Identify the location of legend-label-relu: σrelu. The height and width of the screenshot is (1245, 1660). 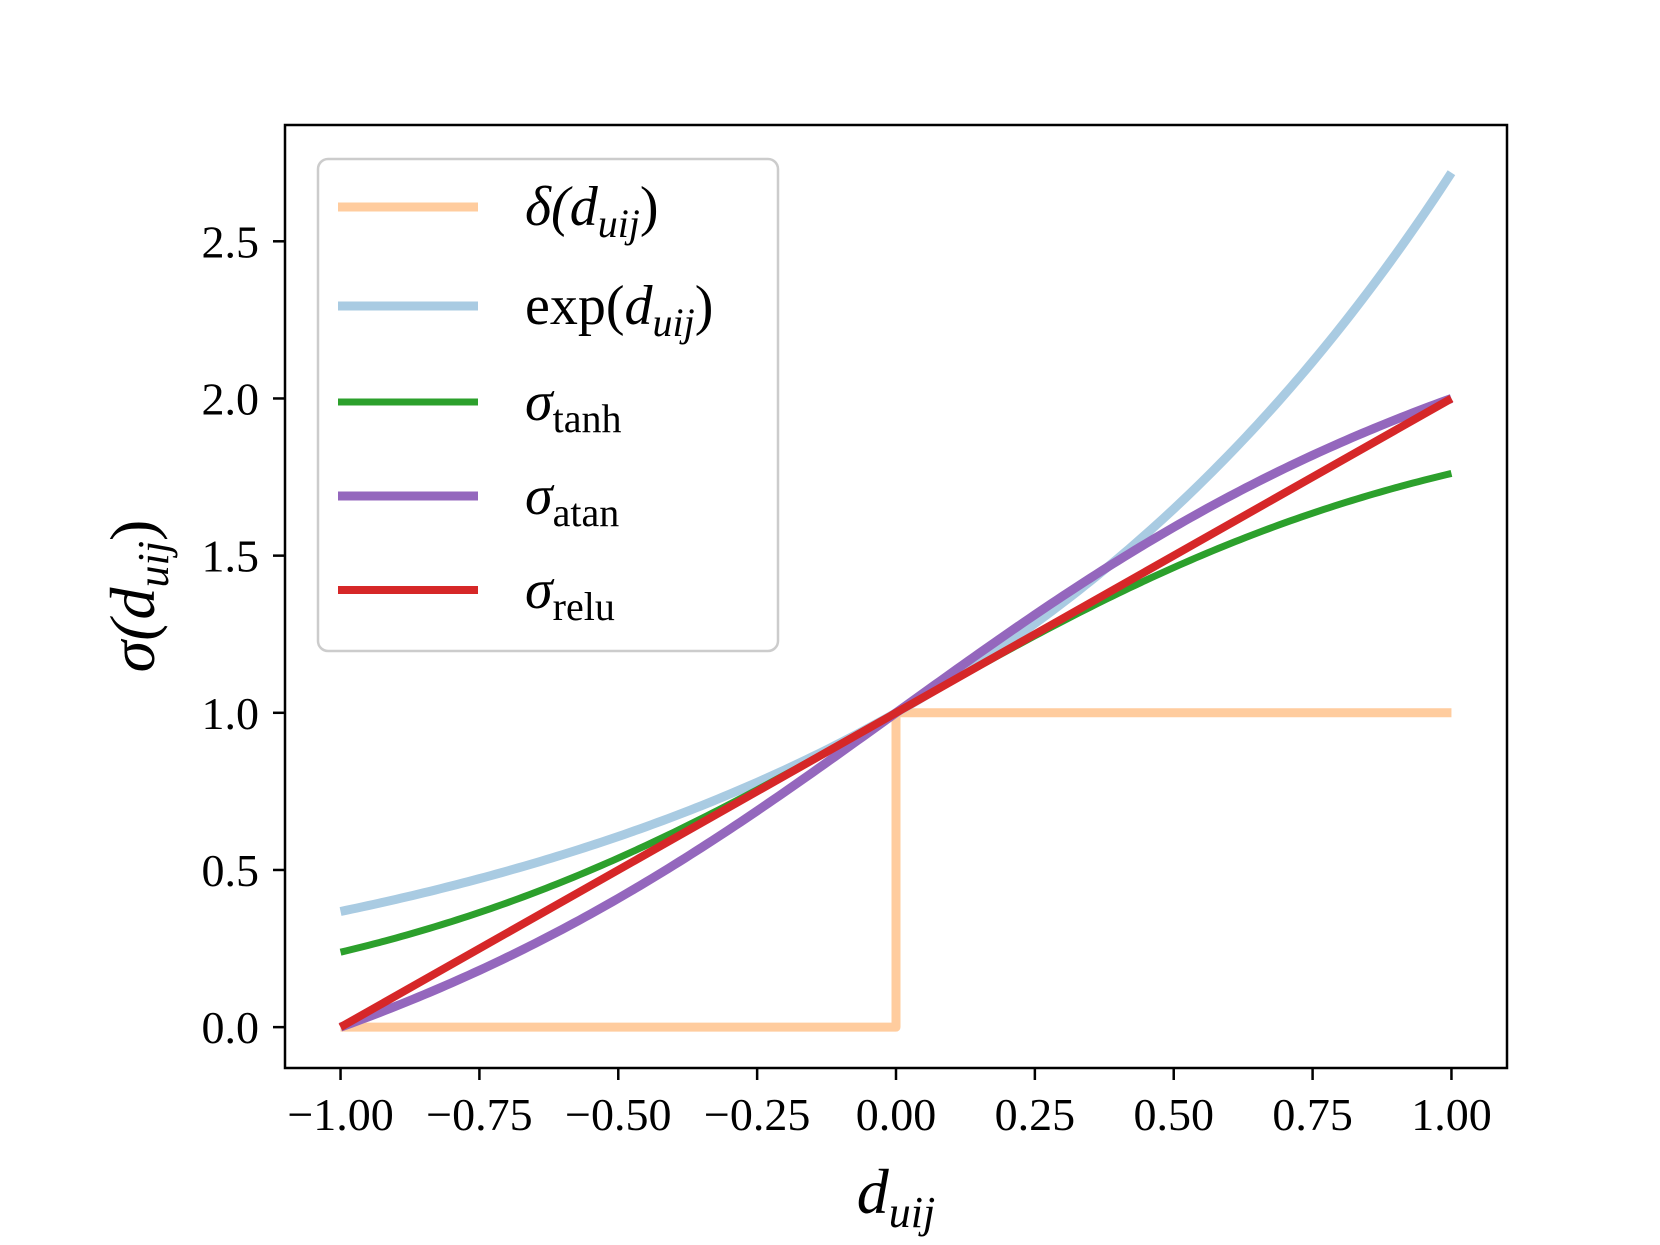
(570, 594).